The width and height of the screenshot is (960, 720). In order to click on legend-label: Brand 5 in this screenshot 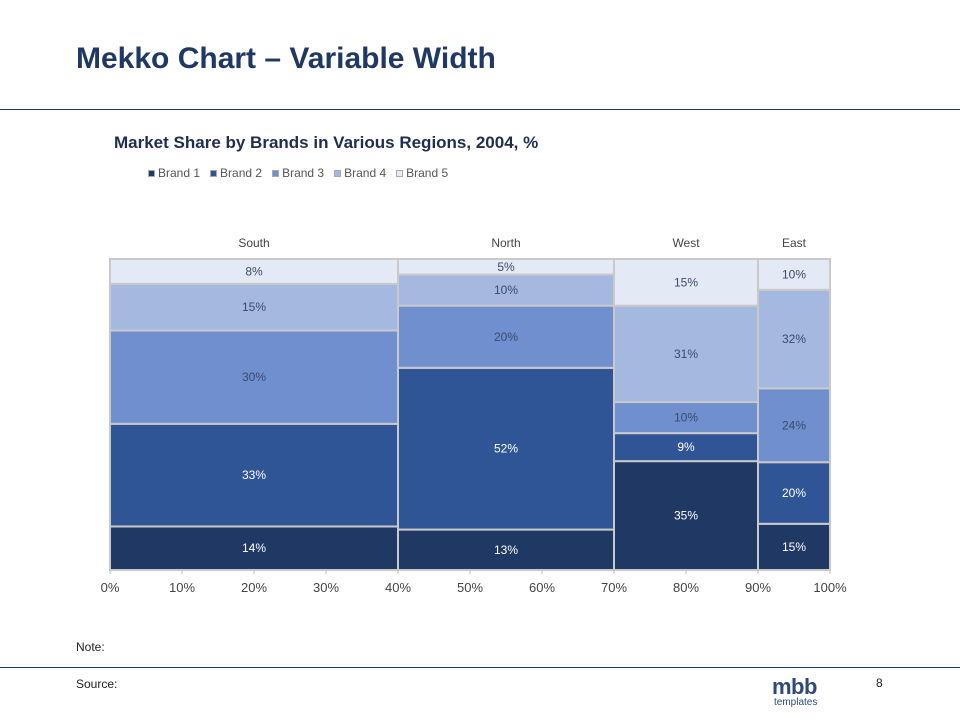, I will do `click(427, 173)`.